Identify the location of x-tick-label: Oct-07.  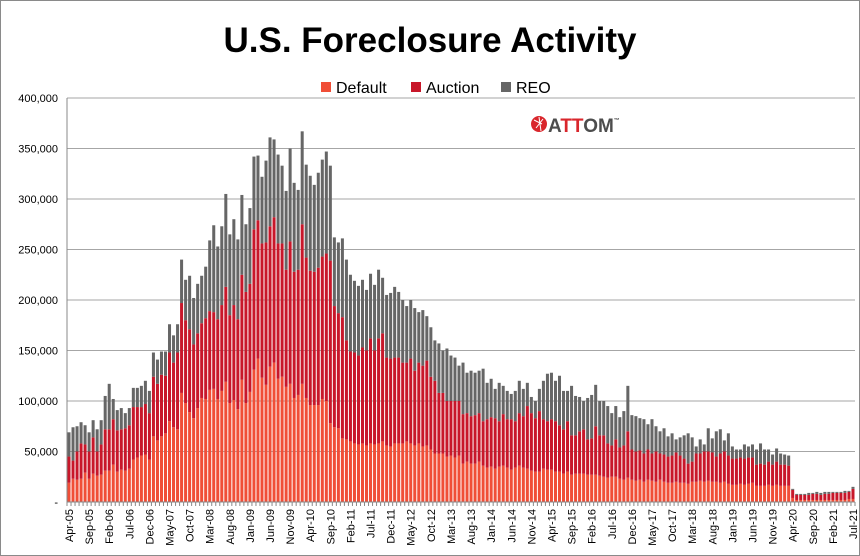
(191, 525).